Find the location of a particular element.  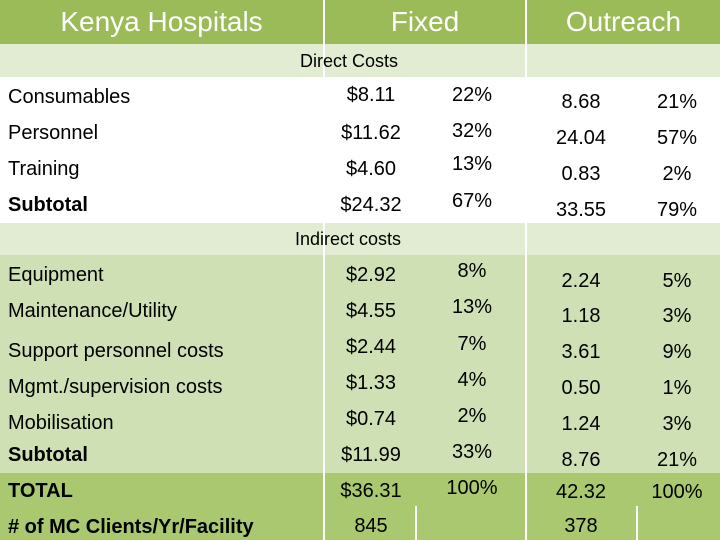

fixed-pct: 7% is located at coordinates (472, 344).